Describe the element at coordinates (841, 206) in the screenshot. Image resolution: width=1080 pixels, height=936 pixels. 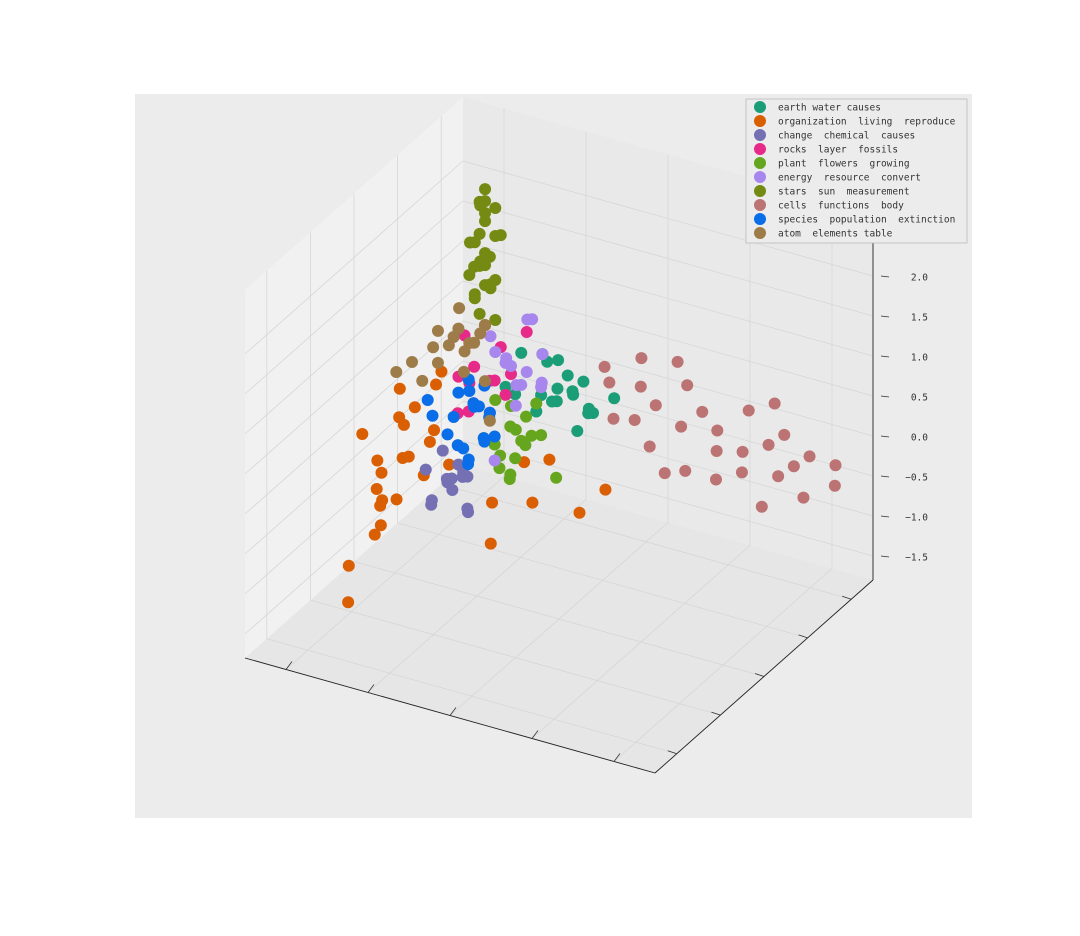
I see `legend-label: cells functions body` at that location.